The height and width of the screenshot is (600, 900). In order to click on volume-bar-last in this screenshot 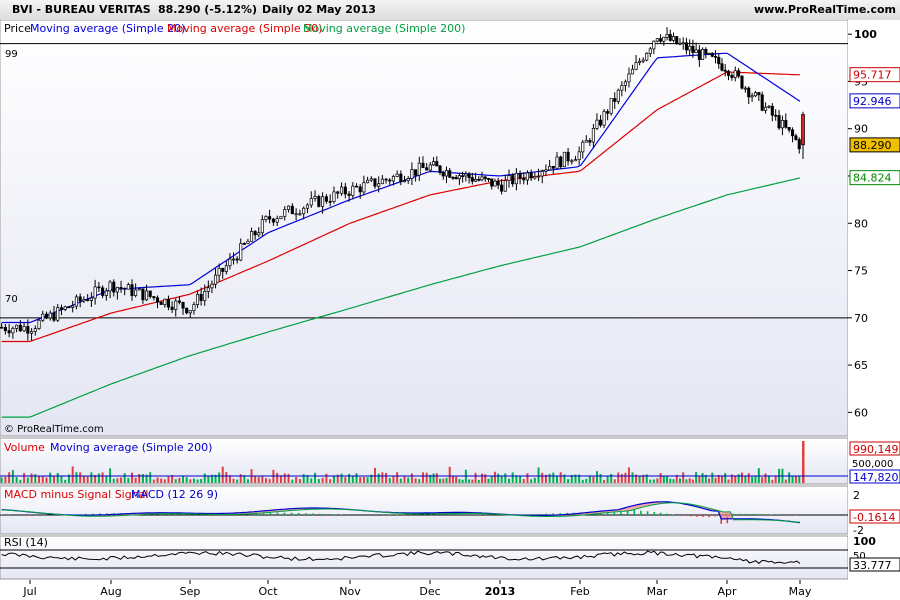, I will do `click(803, 462)`.